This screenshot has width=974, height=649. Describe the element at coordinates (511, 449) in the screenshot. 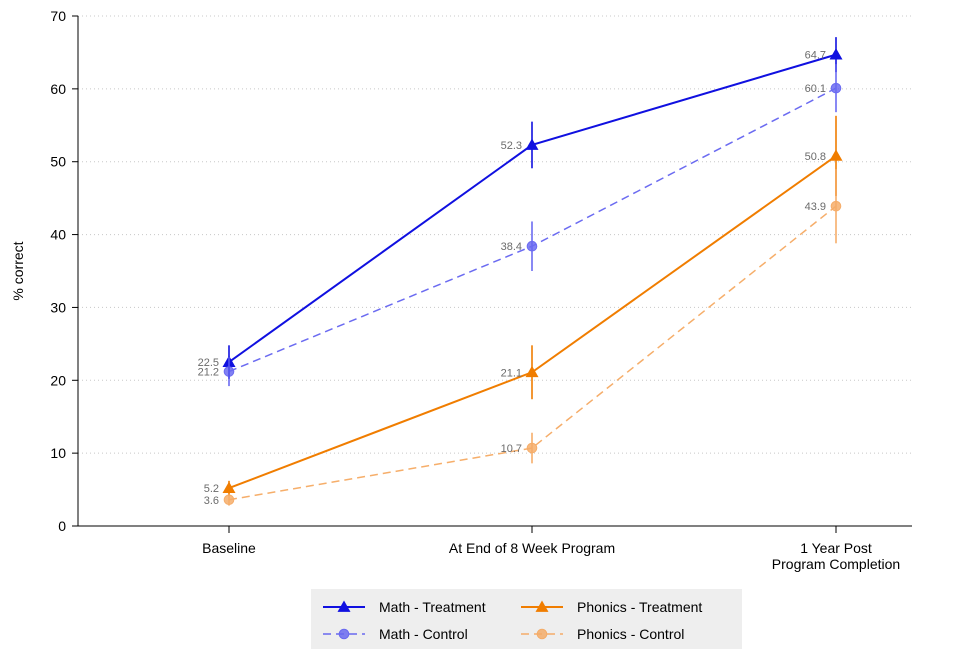

I see `data-label-3-1: 10.7` at that location.